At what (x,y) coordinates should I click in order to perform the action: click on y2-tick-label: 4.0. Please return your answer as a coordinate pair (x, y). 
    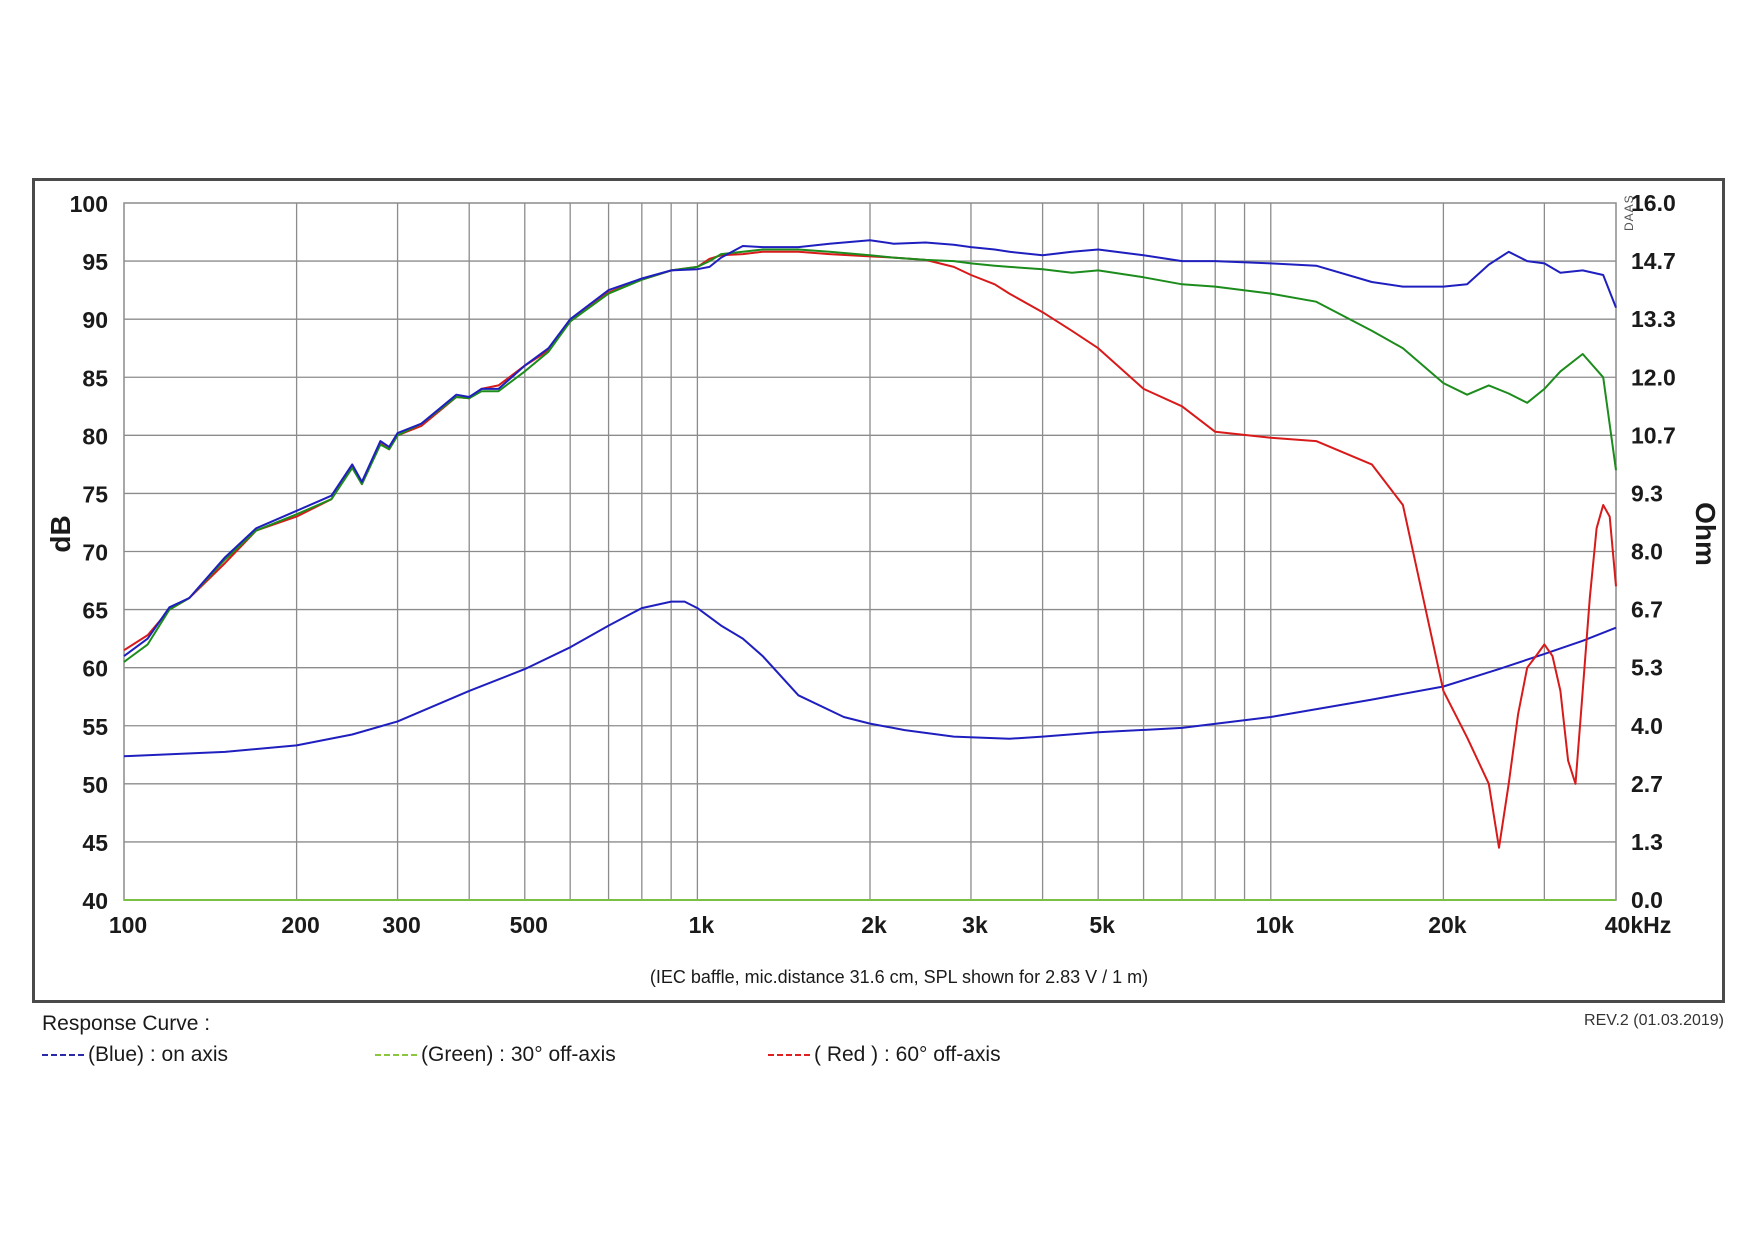
    Looking at the image, I should click on (1647, 726).